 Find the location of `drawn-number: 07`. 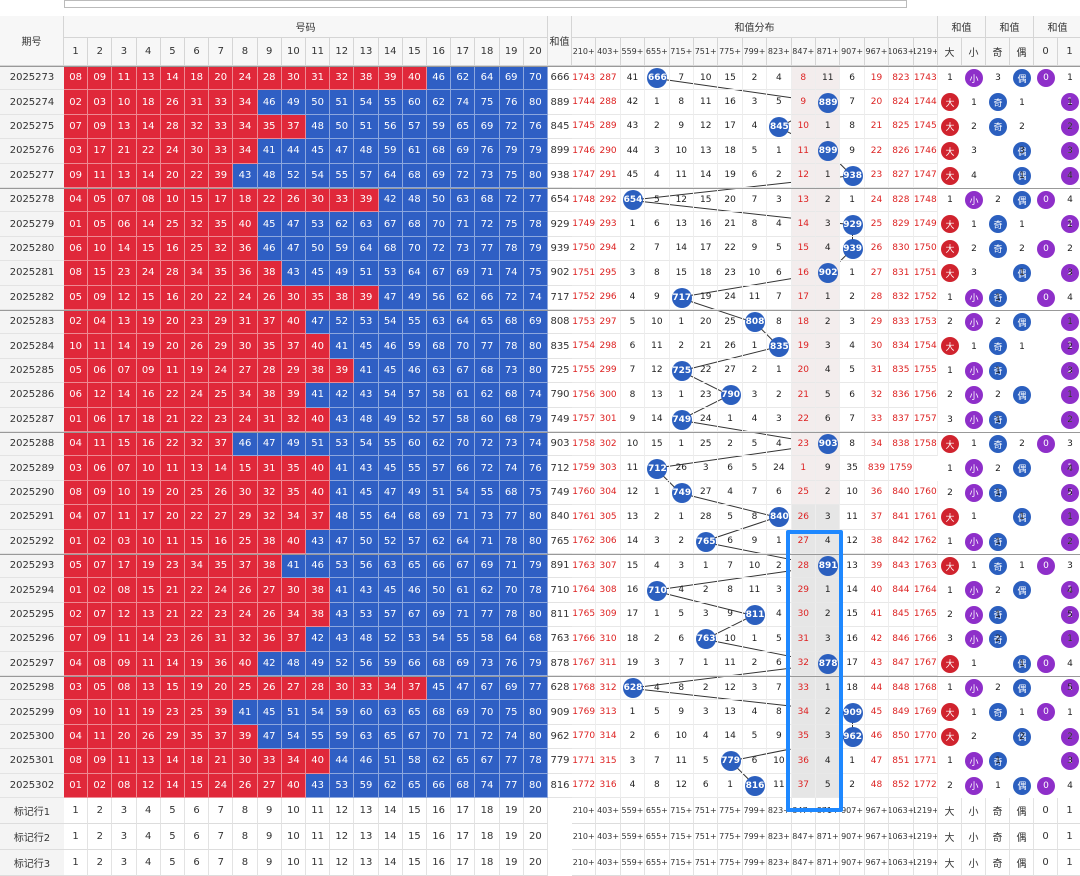

drawn-number: 07 is located at coordinates (100, 566).